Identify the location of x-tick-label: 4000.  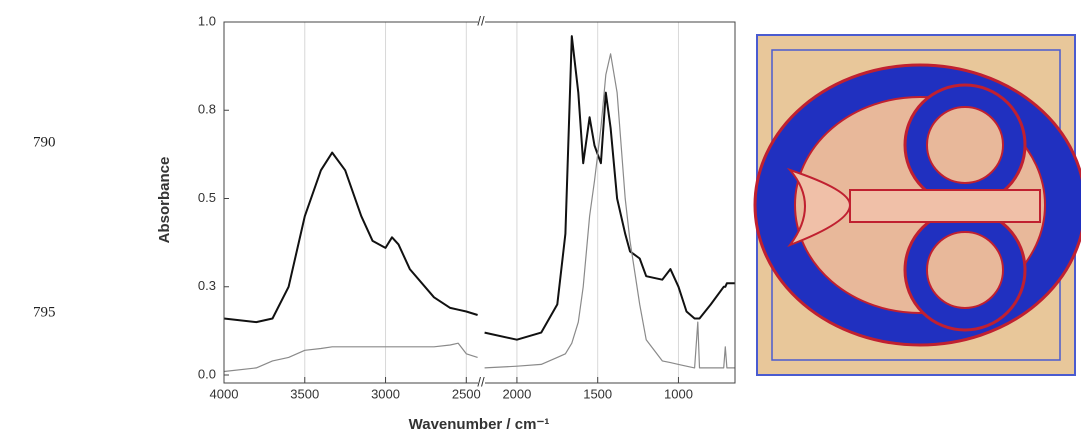
(224, 393).